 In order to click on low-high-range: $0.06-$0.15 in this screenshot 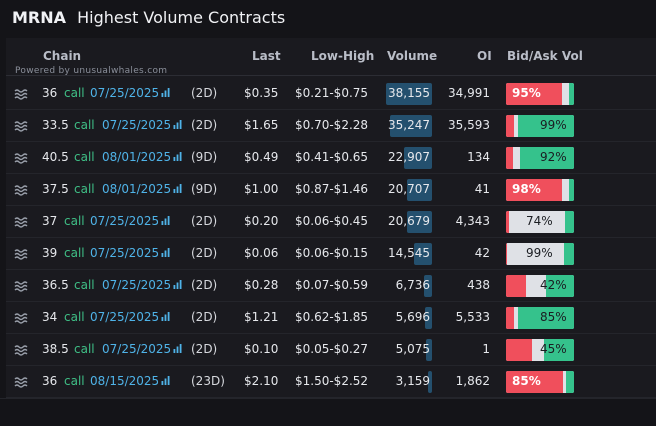, I will do `click(332, 253)`.